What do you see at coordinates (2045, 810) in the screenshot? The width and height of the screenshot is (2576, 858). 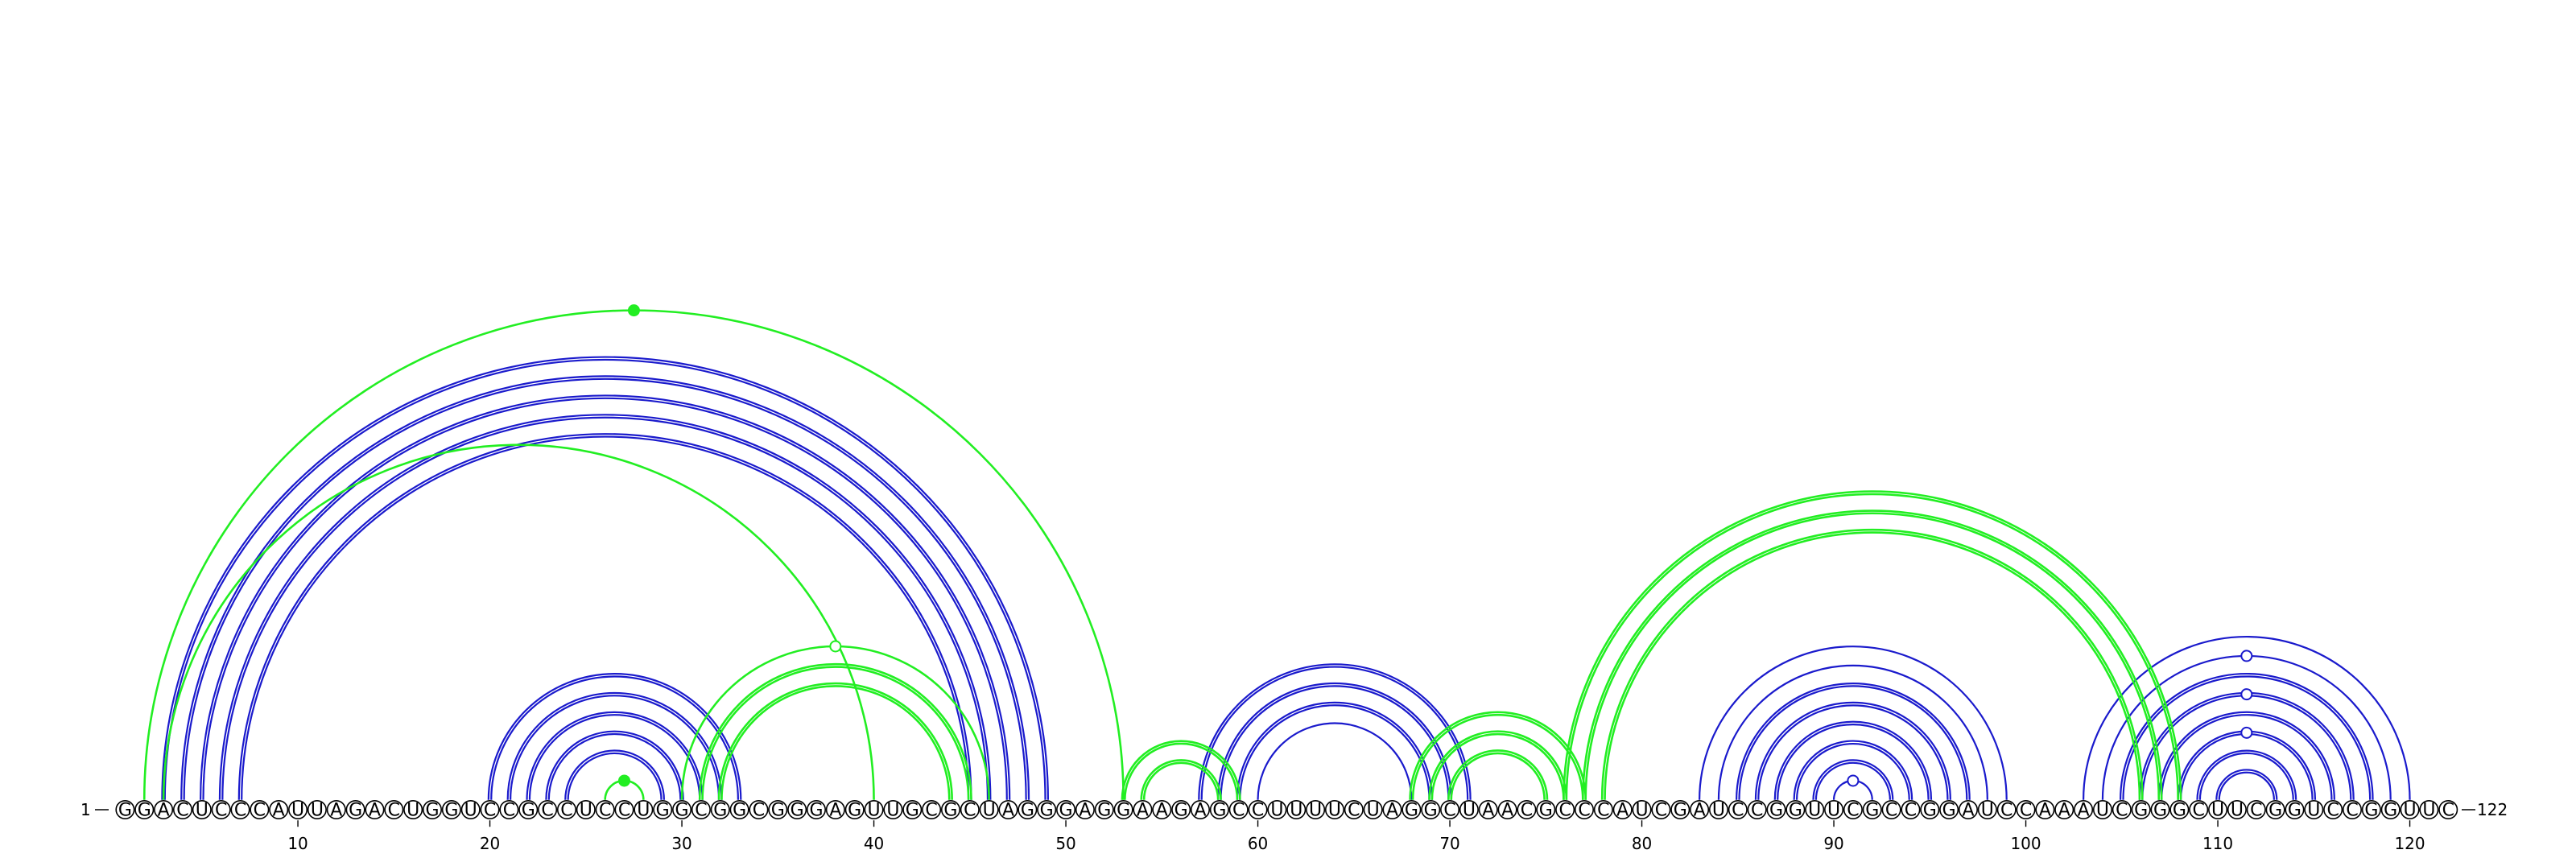 I see `nucleotide-101: A` at bounding box center [2045, 810].